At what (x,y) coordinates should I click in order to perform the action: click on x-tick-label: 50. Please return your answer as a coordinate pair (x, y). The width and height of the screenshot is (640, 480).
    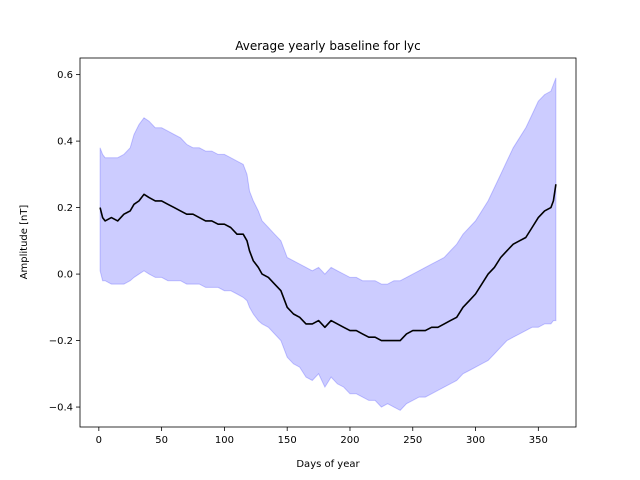
    Looking at the image, I should click on (161, 440).